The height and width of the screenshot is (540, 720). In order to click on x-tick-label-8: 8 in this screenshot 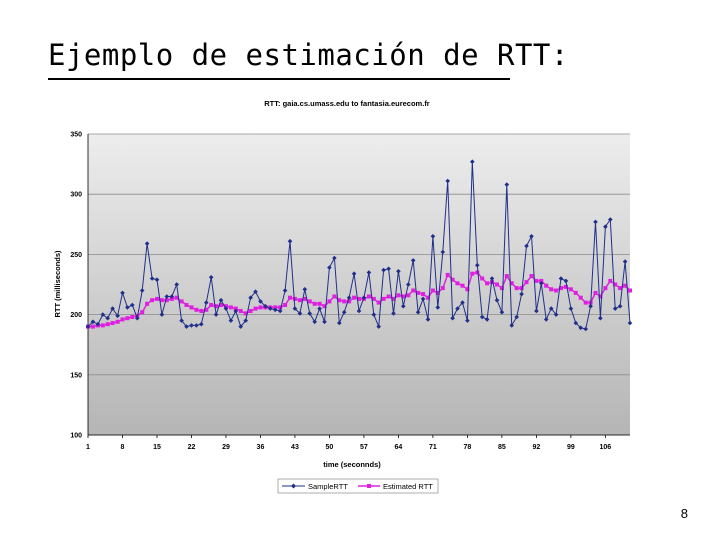, I will do `click(123, 447)`.